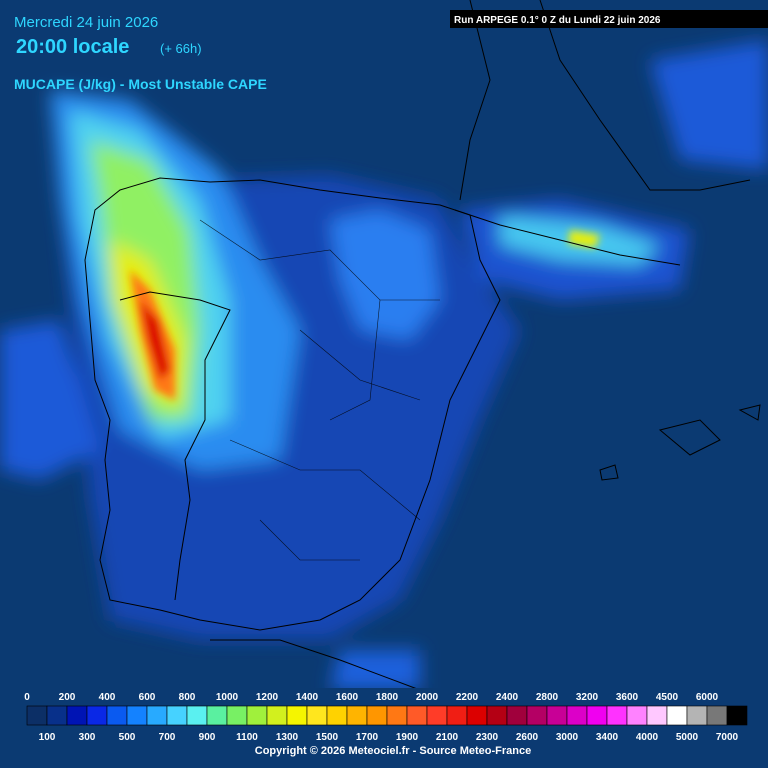  What do you see at coordinates (86, 22) in the screenshot?
I see `date-label: Mercredi 24 juin 2026` at bounding box center [86, 22].